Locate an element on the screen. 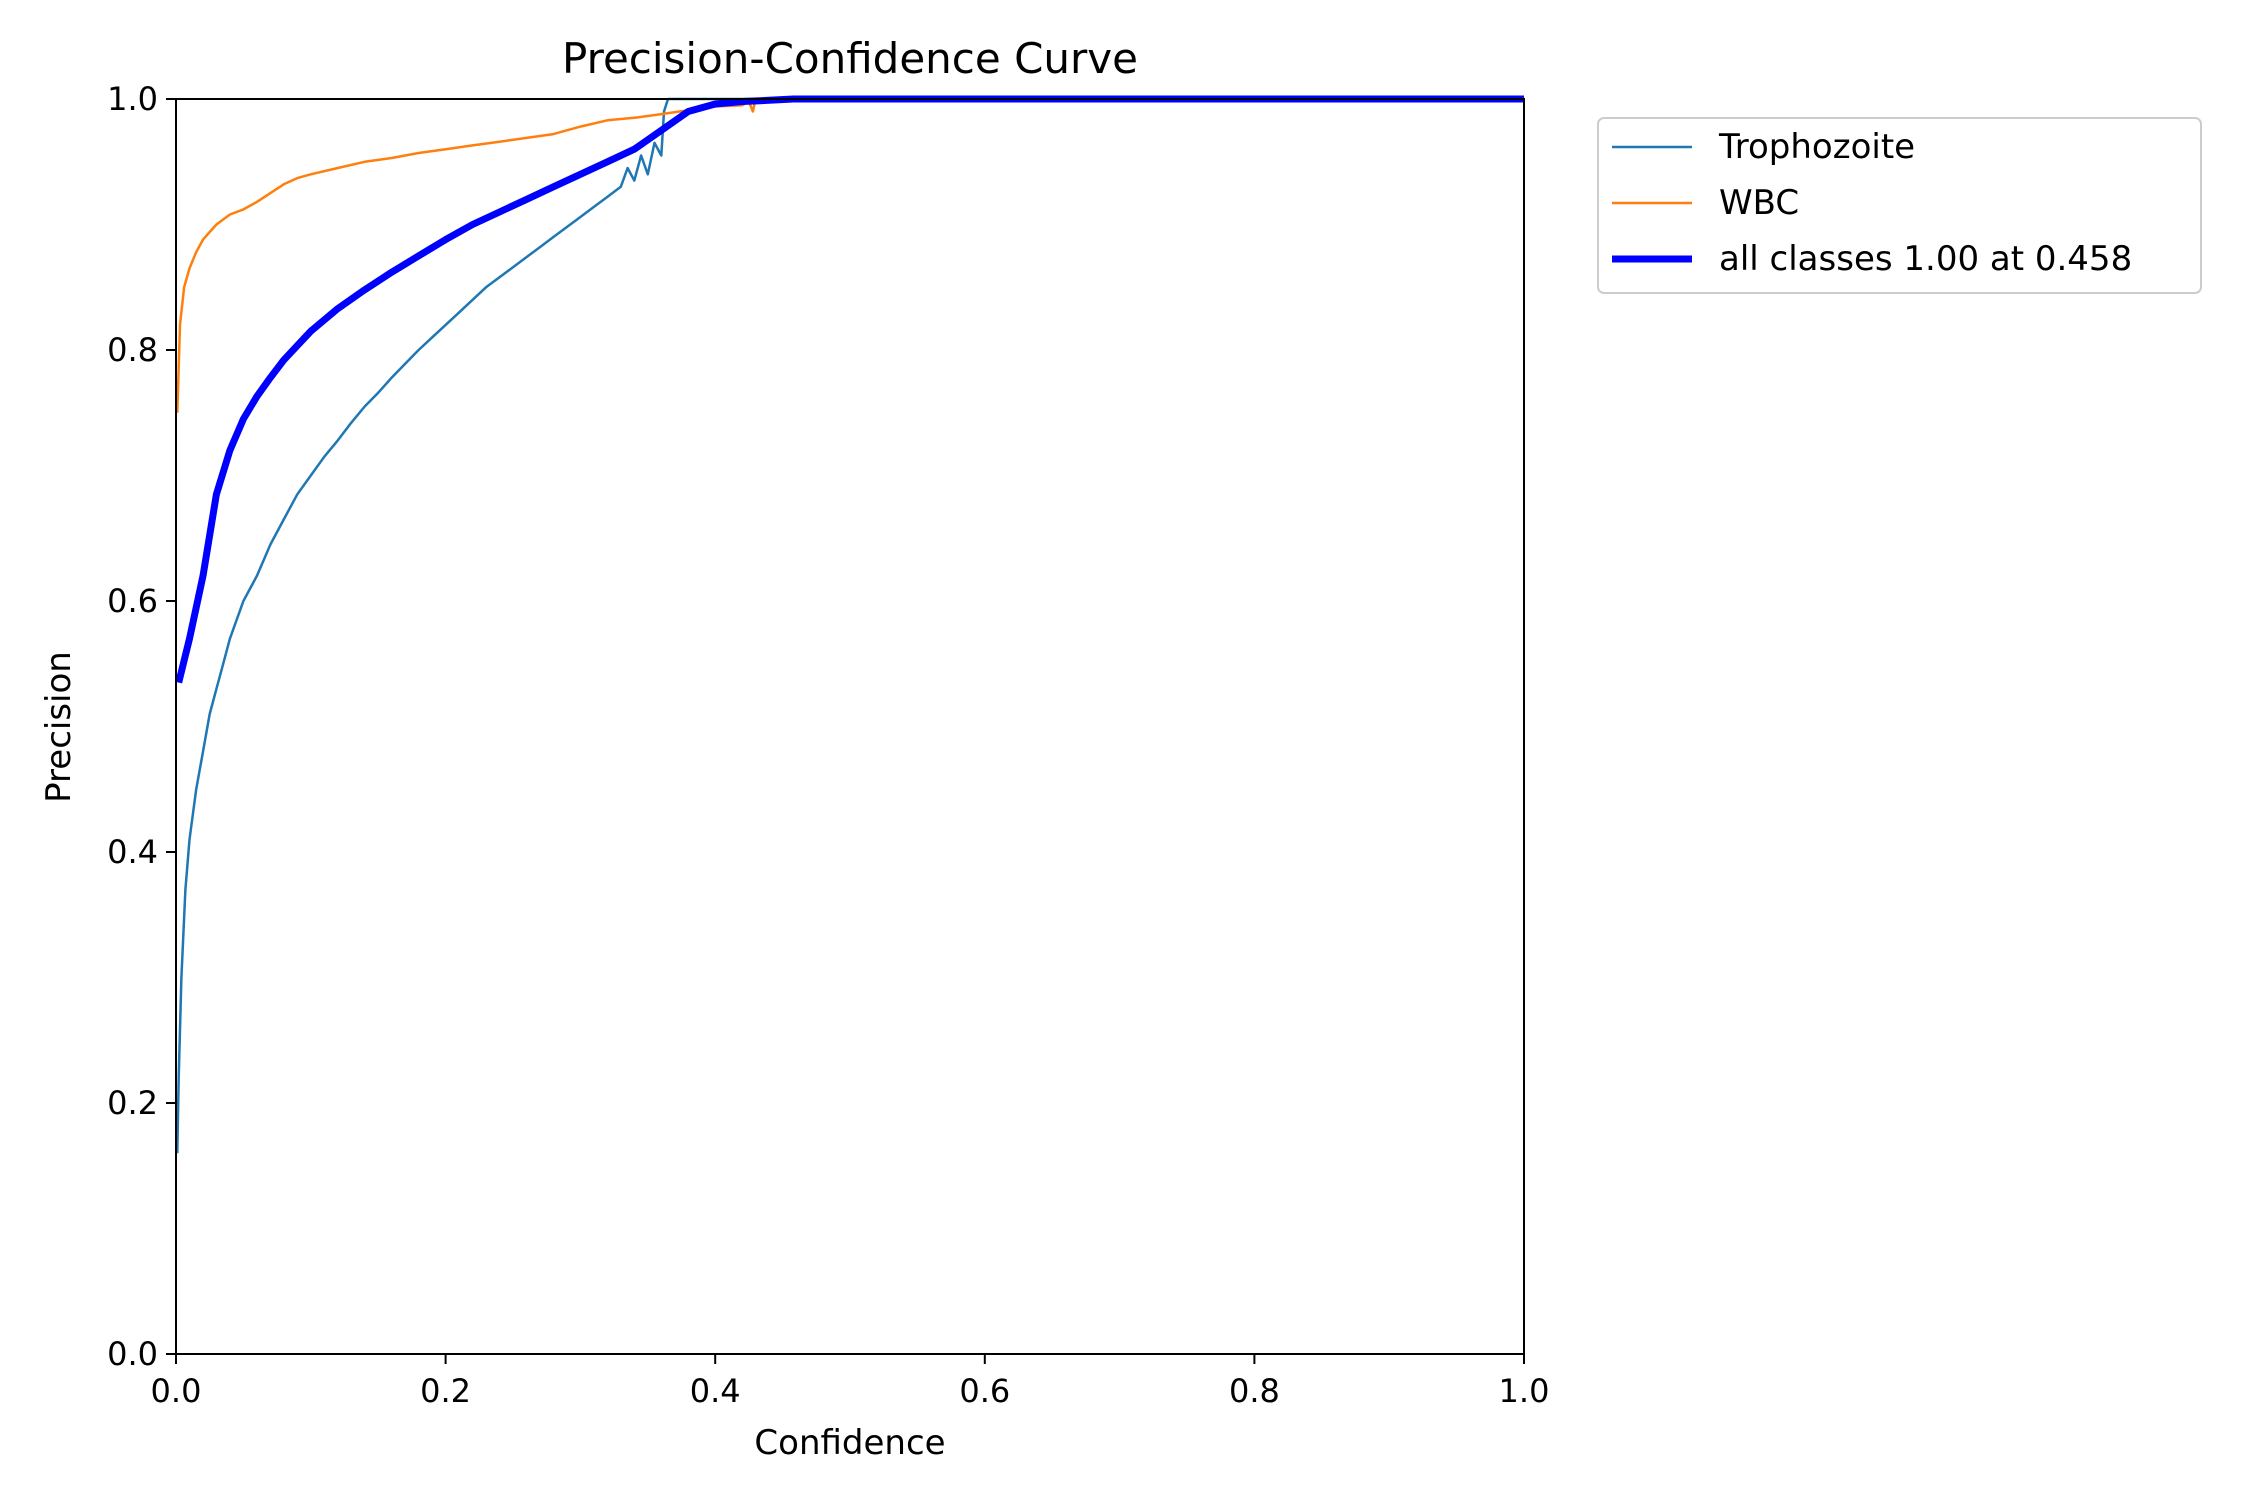 The height and width of the screenshot is (1500, 2250). y-tick-label: 0.8 is located at coordinates (132, 350).